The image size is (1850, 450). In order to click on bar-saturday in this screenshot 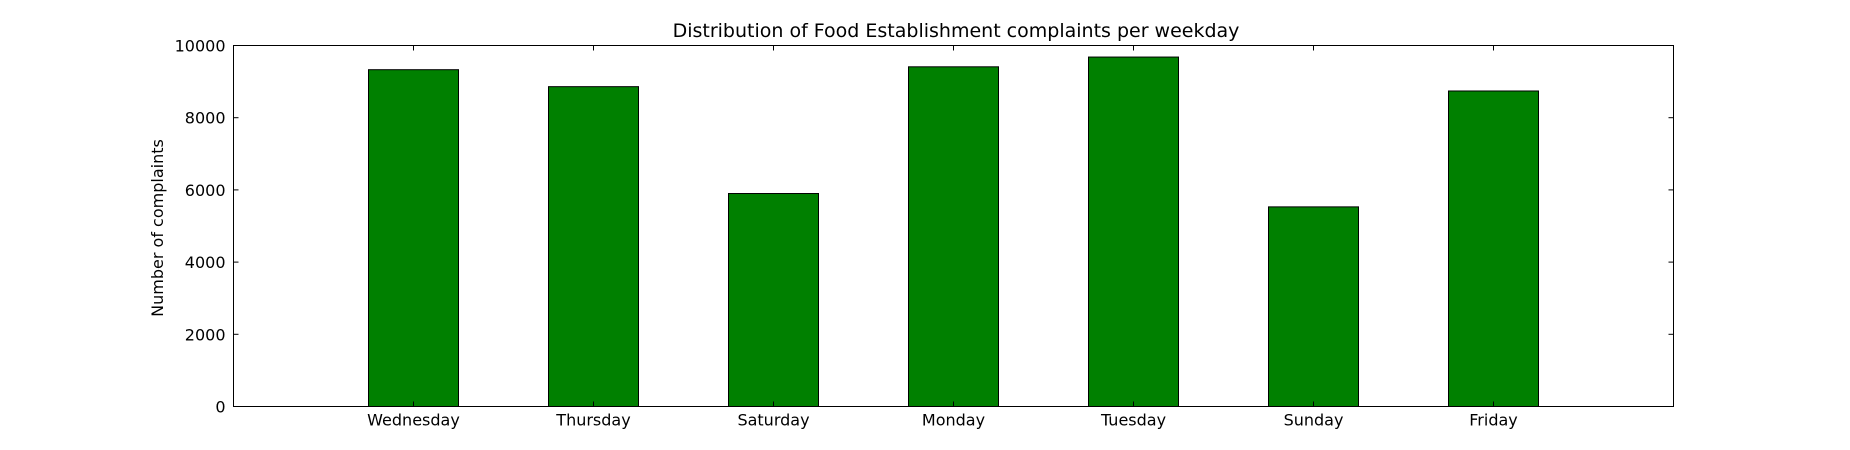, I will do `click(773, 300)`.